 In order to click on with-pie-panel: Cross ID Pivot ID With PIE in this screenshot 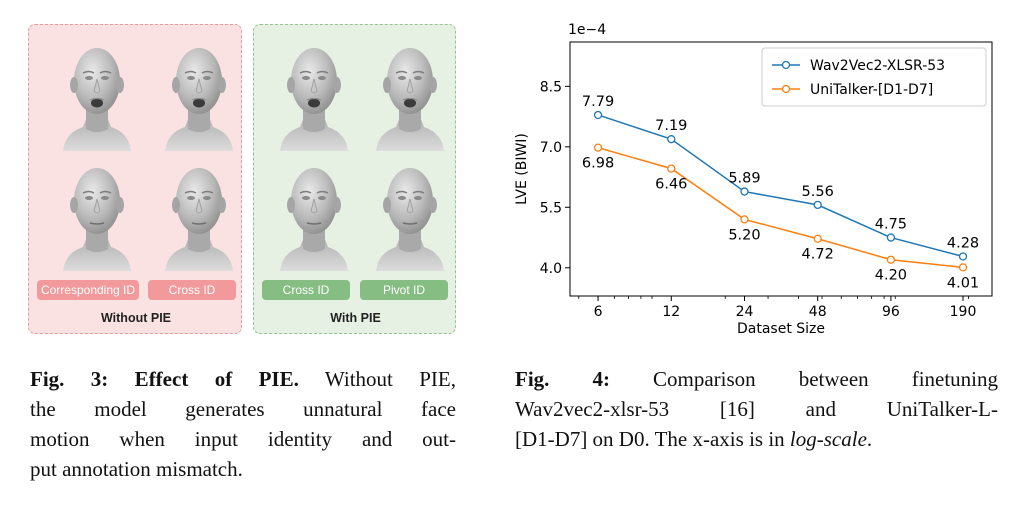, I will do `click(354, 179)`.